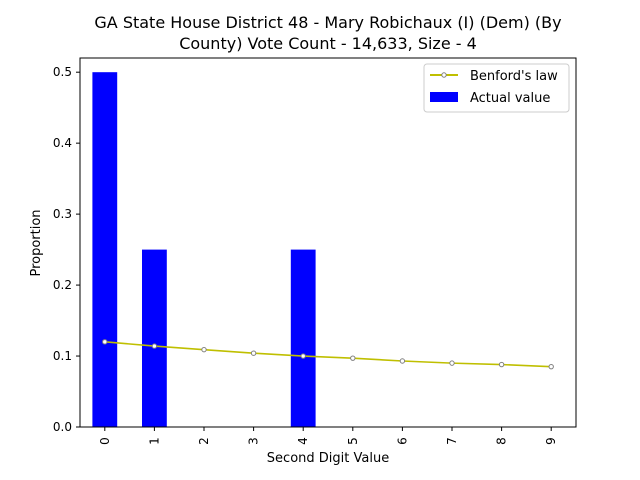 This screenshot has height=480, width=640. I want to click on legend-benford-marker, so click(444, 75).